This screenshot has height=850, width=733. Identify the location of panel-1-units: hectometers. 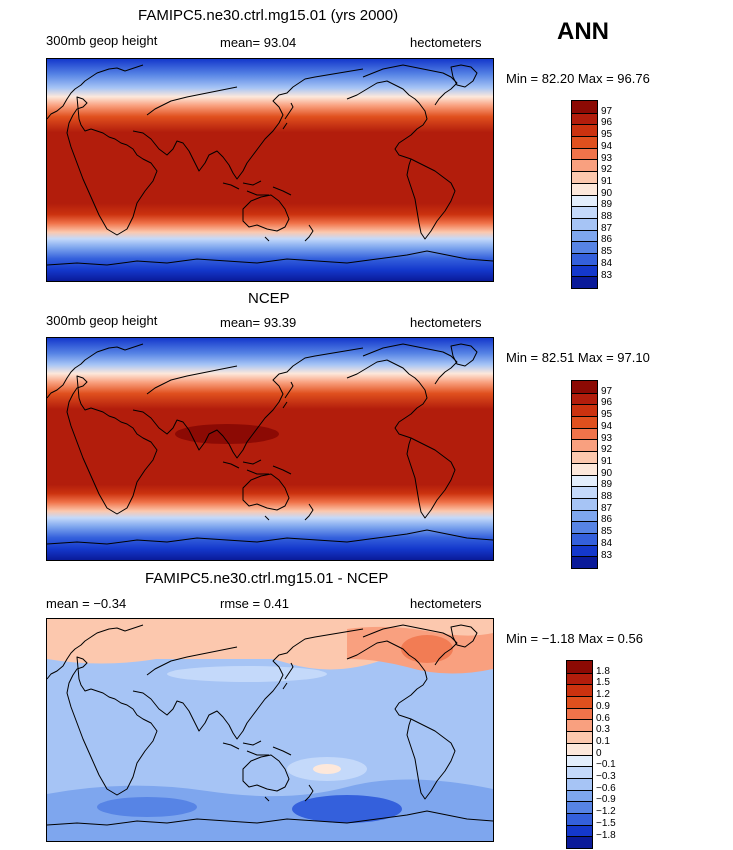
(446, 42).